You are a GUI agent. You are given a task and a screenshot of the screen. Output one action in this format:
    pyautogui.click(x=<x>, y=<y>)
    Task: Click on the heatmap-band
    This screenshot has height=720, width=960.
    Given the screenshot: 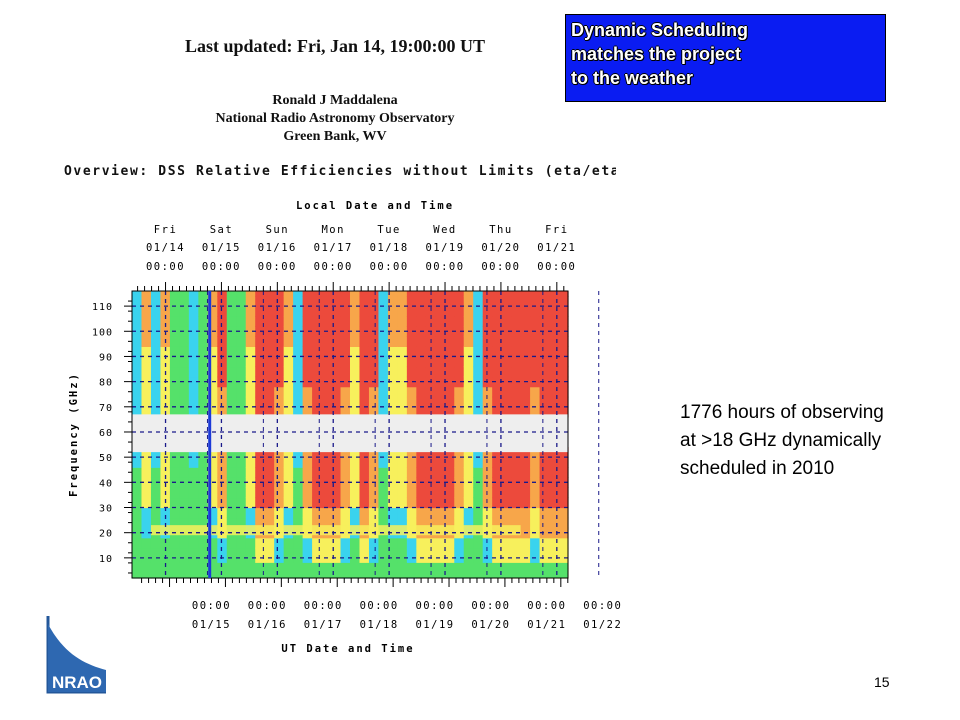 What is the action you would take?
    pyautogui.click(x=350, y=570)
    